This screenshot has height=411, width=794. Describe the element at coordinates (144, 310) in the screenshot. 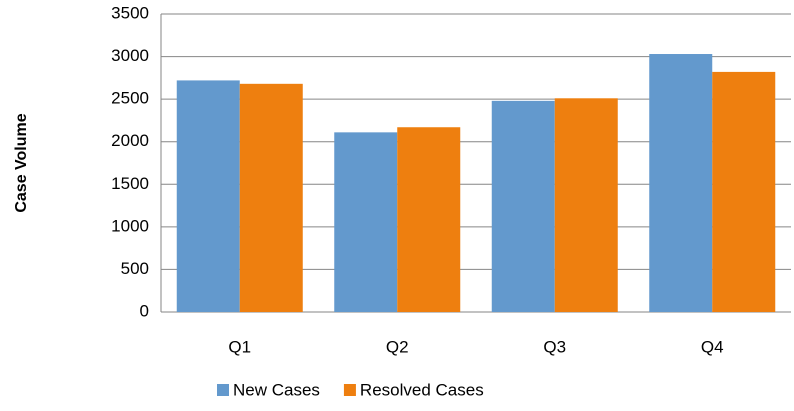

I see `y-tick-label: 0` at that location.